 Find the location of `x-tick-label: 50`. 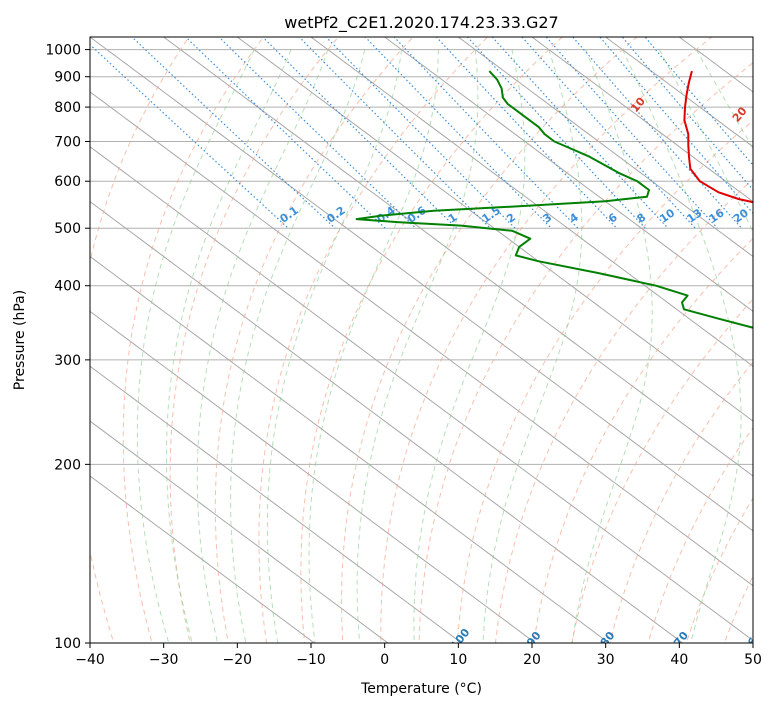

x-tick-label: 50 is located at coordinates (753, 660).